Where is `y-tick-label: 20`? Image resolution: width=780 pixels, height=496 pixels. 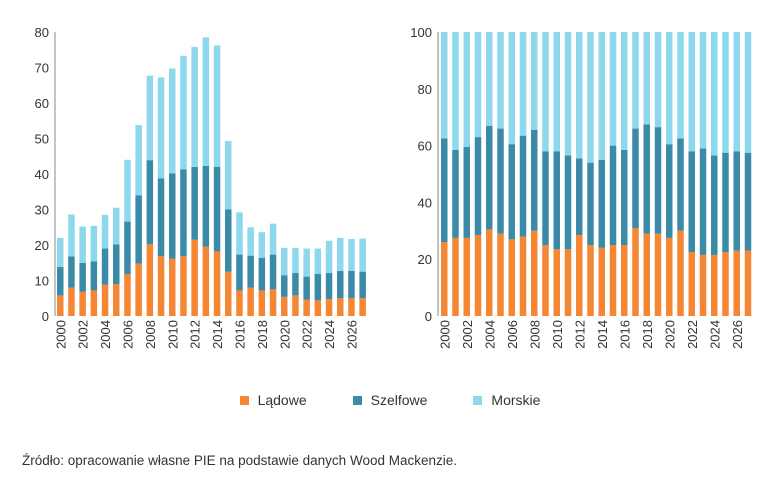
y-tick-label: 20 is located at coordinates (425, 259).